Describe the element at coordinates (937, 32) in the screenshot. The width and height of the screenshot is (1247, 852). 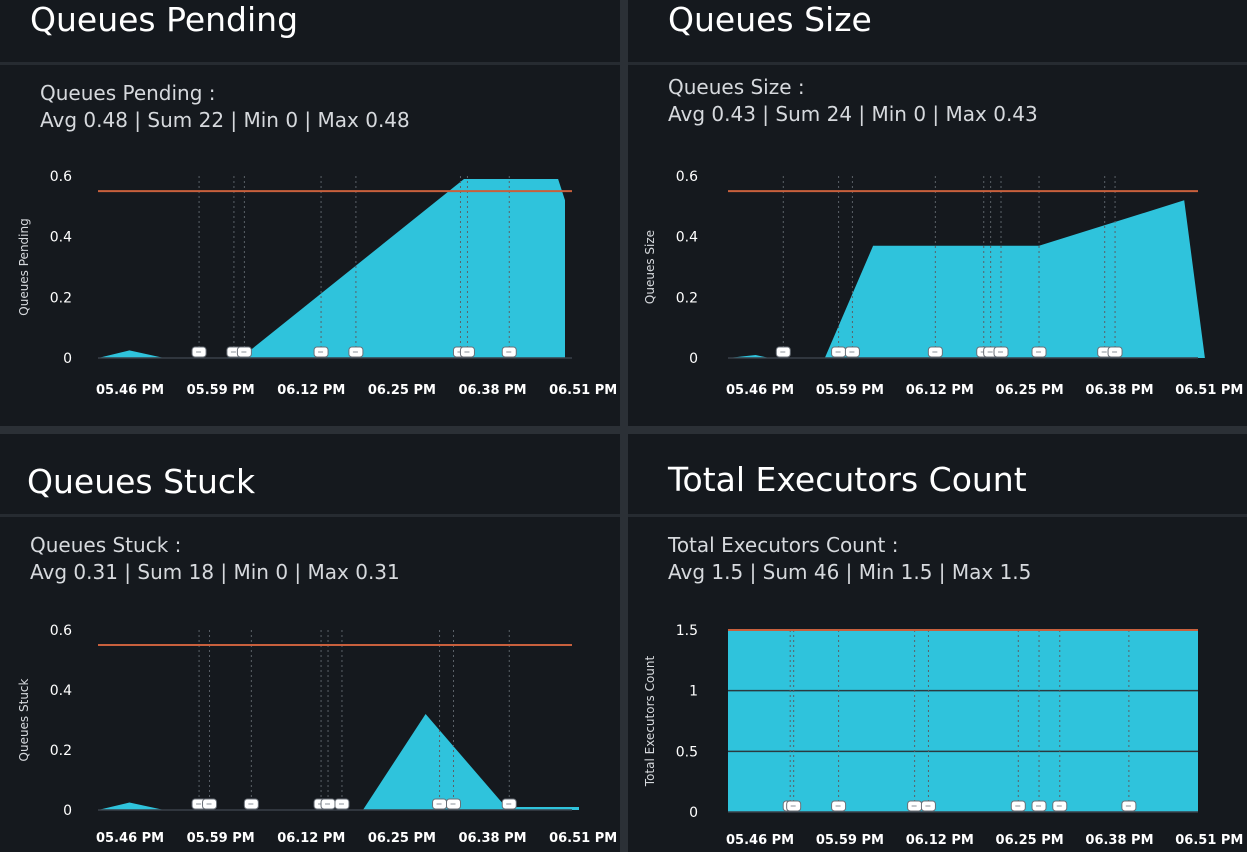
I see `panel-header: Queues Size` at that location.